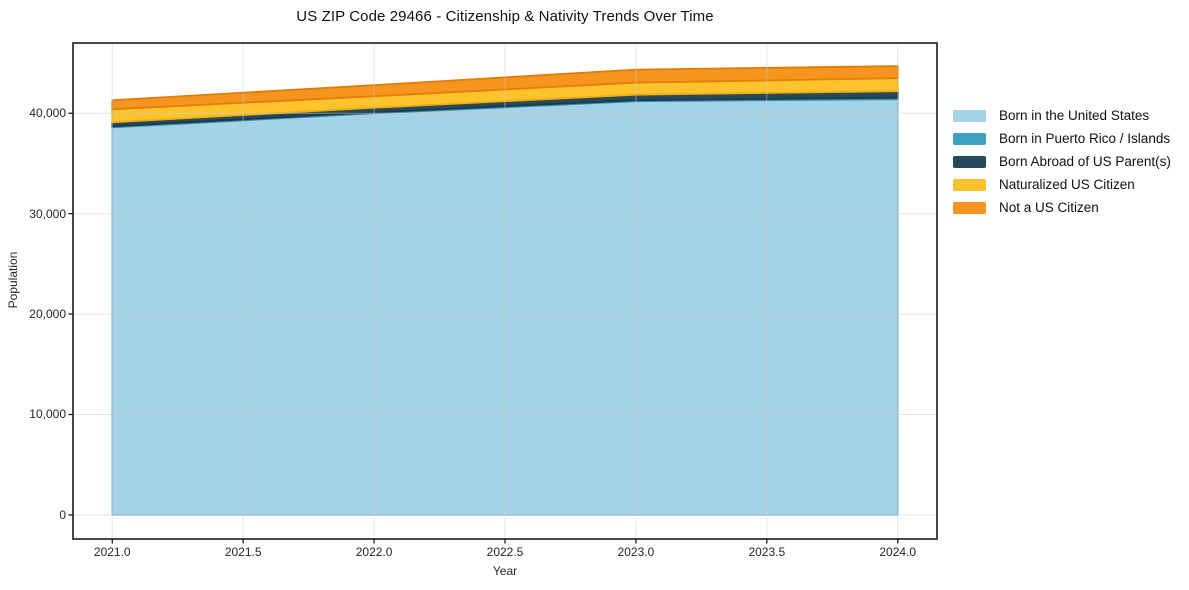  Describe the element at coordinates (243, 552) in the screenshot. I see `x-tick-label: 2021.5` at that location.